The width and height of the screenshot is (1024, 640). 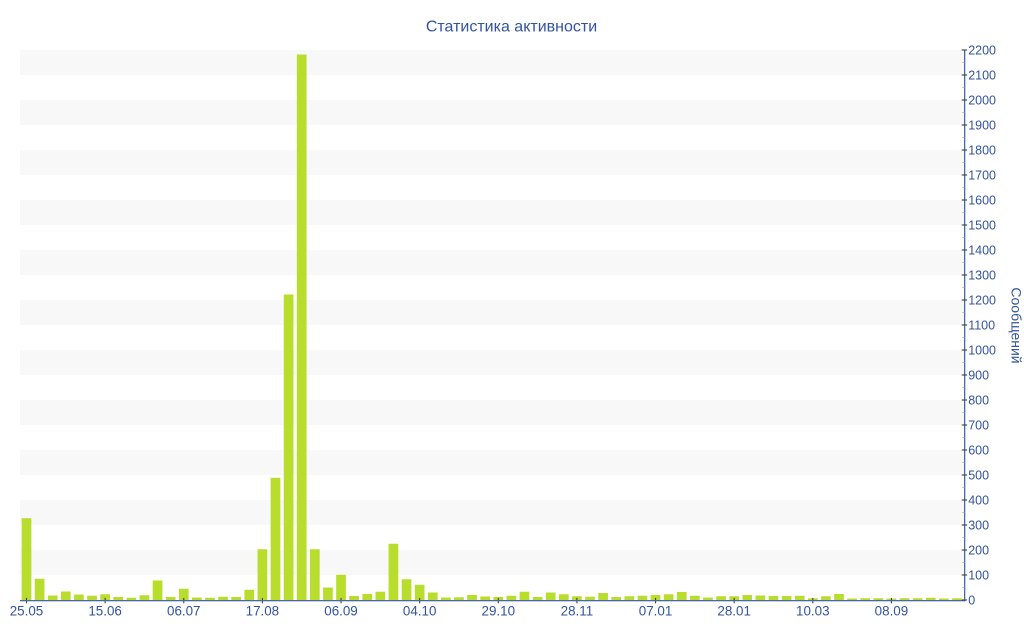 What do you see at coordinates (982, 151) in the screenshot?
I see `svg-text: 1800` at bounding box center [982, 151].